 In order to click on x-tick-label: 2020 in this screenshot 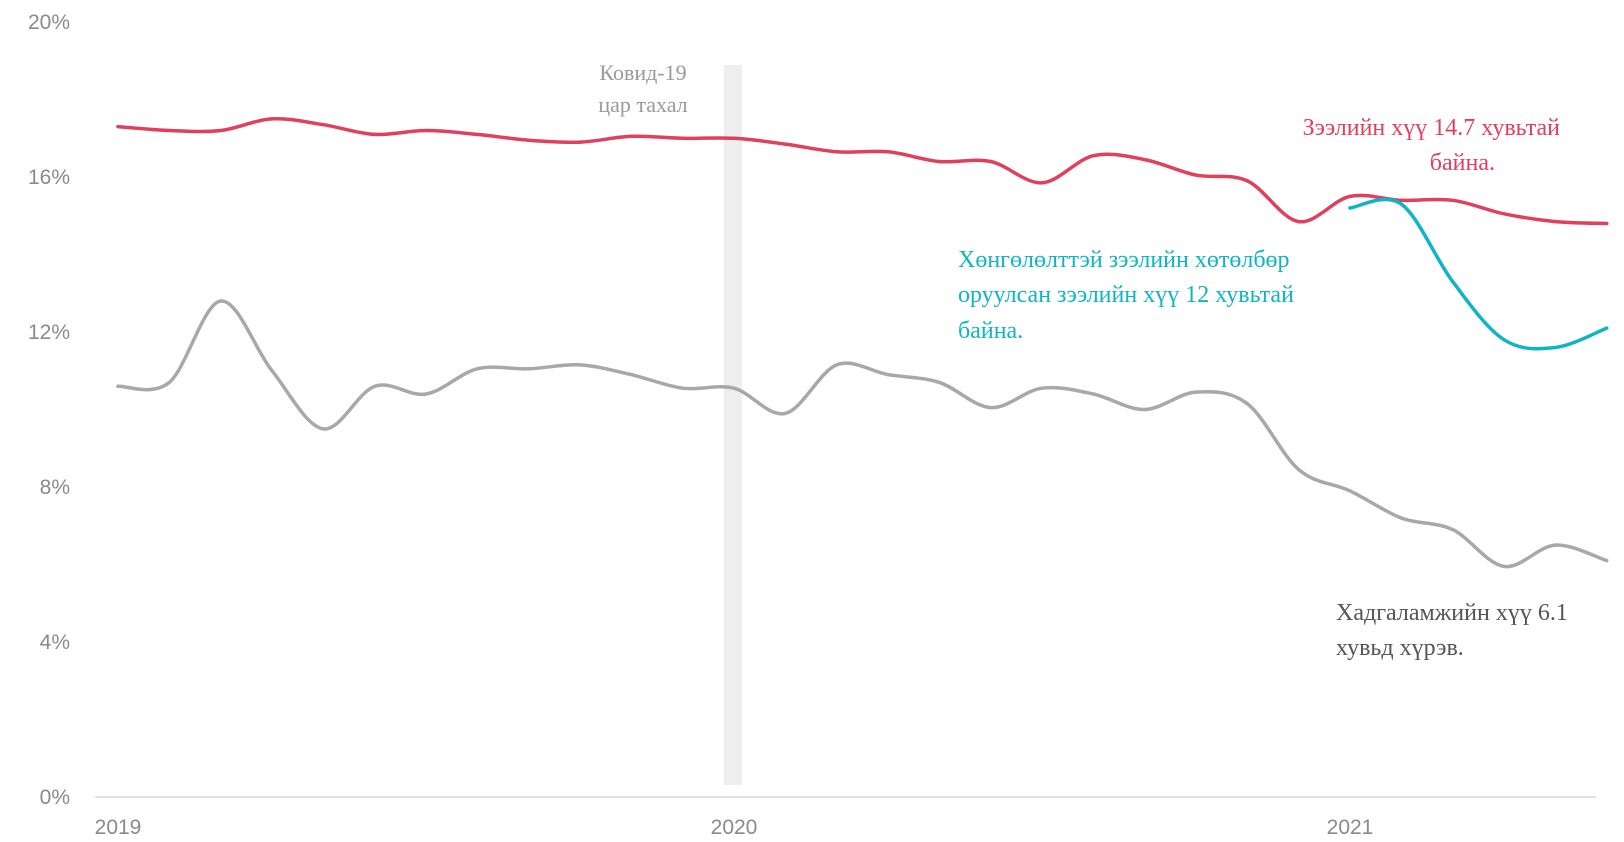, I will do `click(734, 827)`.